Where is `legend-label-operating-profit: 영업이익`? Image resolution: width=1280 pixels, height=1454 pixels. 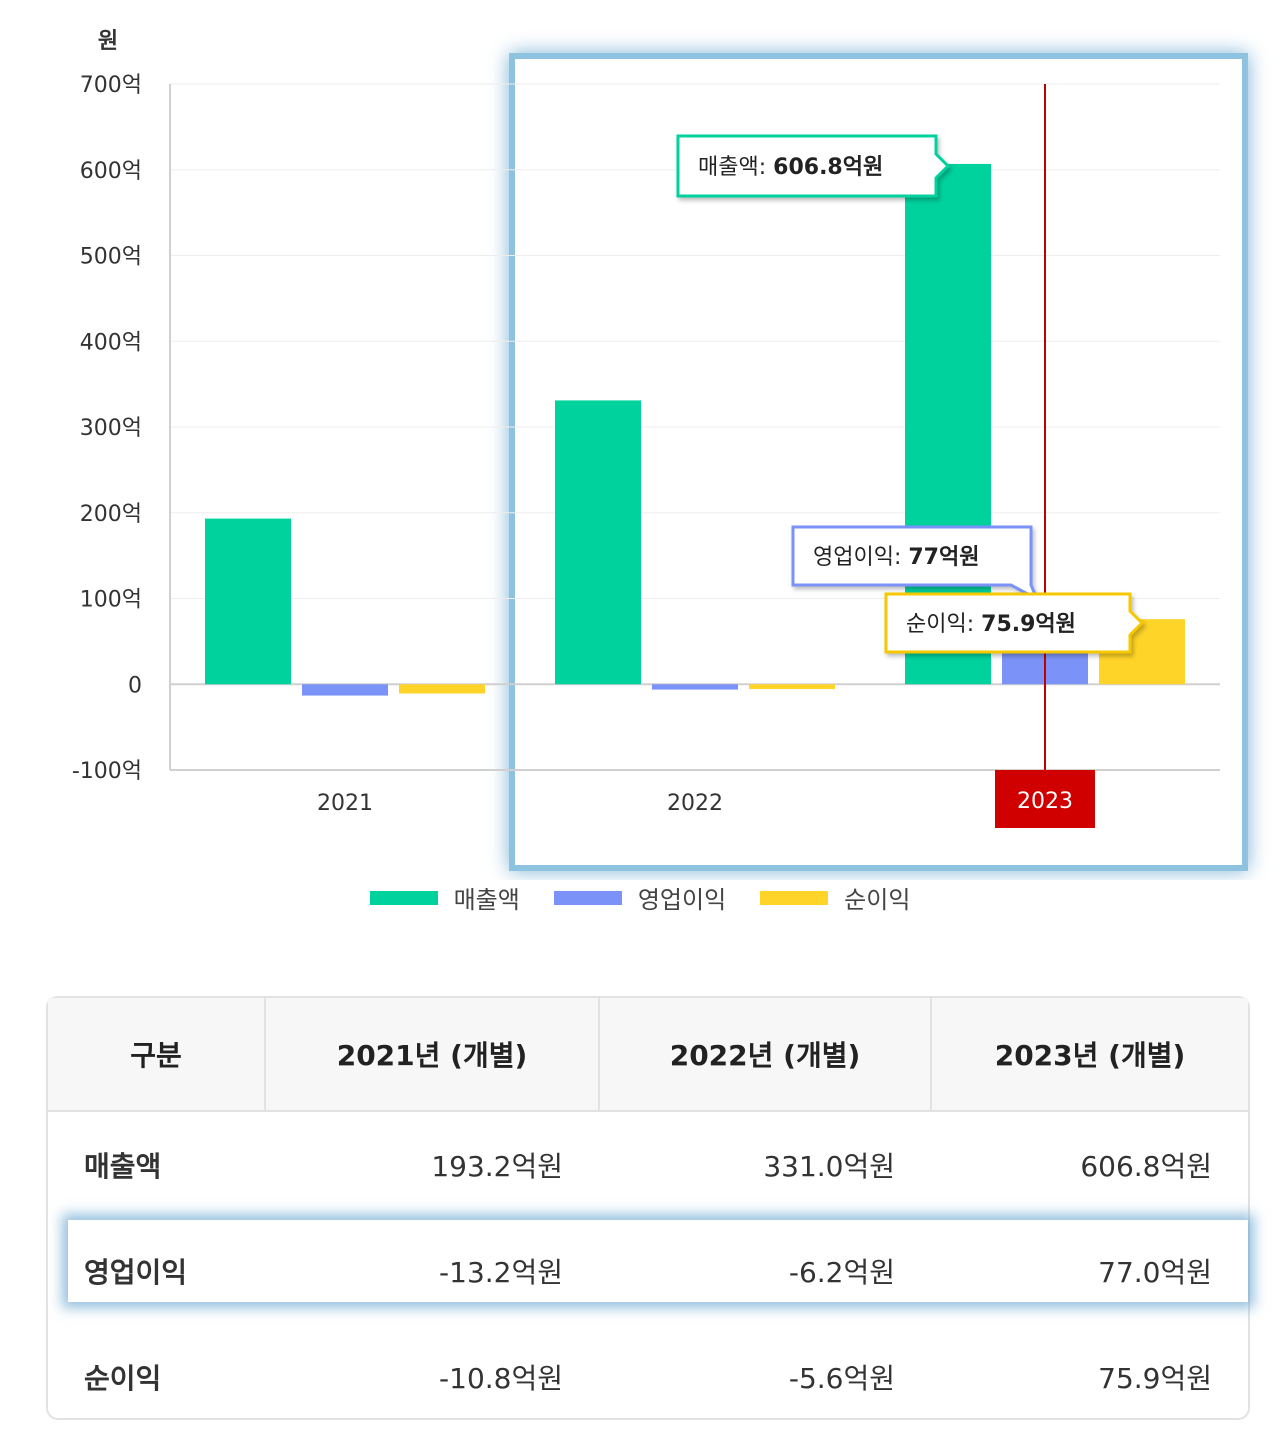 legend-label-operating-profit: 영업이익 is located at coordinates (682, 900).